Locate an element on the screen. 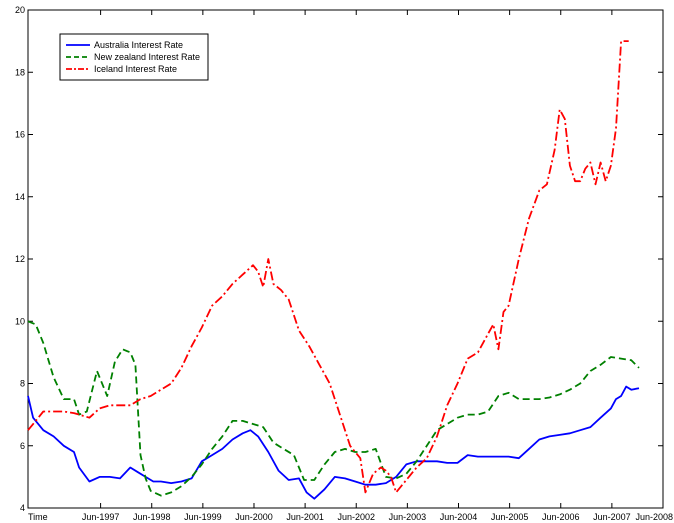 This screenshot has width=674, height=523. y-tick-label: 4 is located at coordinates (22, 508).